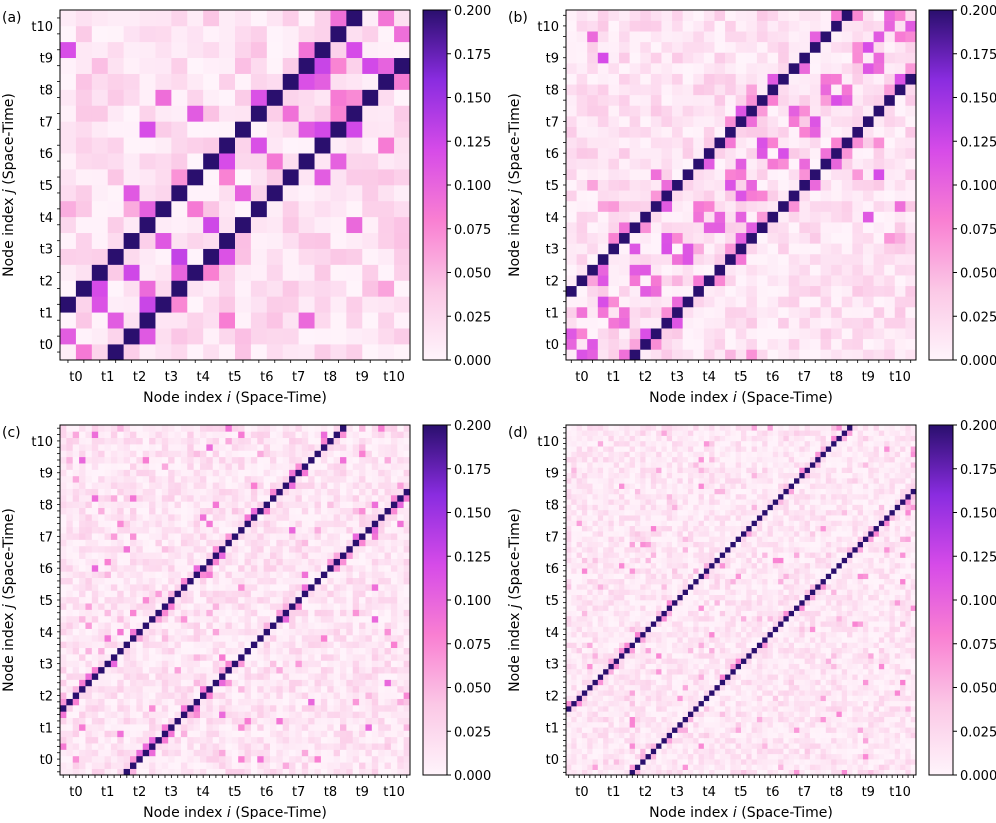 The image size is (996, 823). I want to click on x-tick-label: t2, so click(645, 377).